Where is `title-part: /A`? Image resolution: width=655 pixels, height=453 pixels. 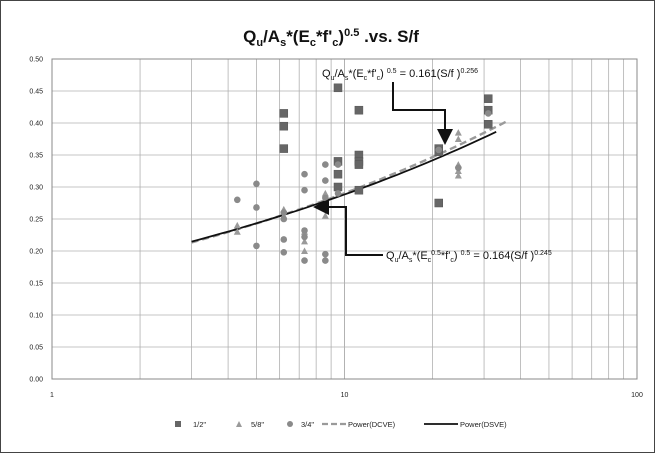 title-part: /A is located at coordinates (271, 36).